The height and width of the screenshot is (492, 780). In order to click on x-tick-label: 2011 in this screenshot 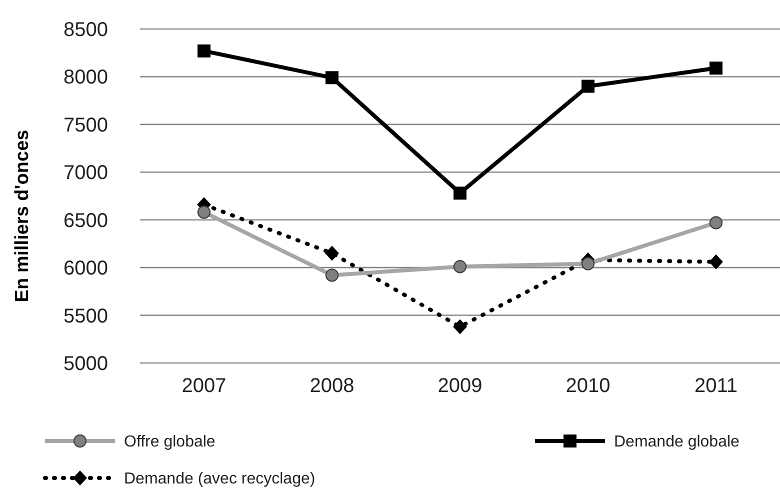, I will do `click(716, 386)`.